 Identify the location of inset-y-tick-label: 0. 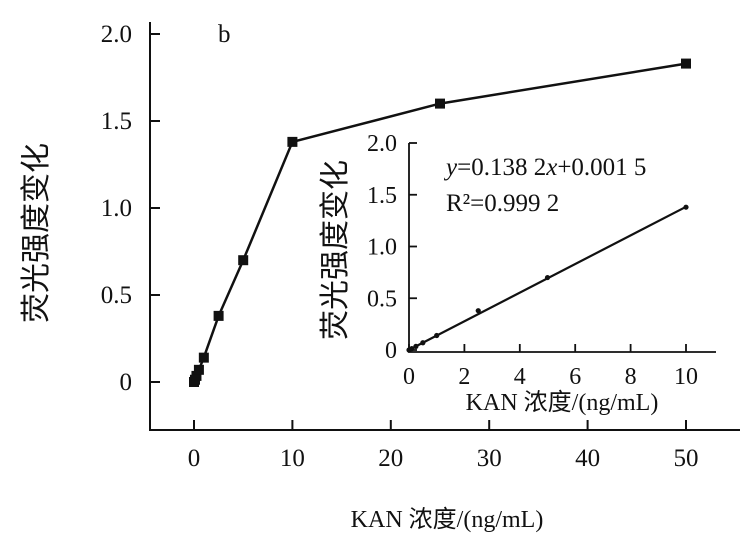
(391, 351).